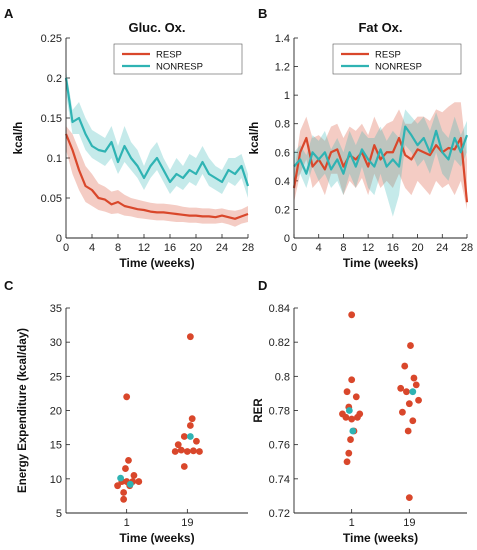 The width and height of the screenshot is (477, 550). Describe the element at coordinates (282, 377) in the screenshot. I see `y-tick-label: 0.8` at that location.